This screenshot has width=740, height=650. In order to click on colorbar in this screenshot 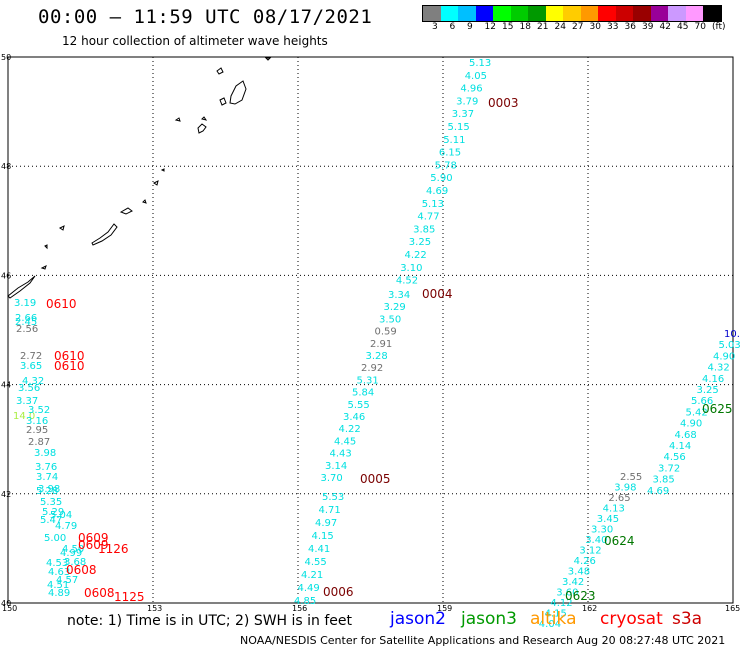, I will do `click(572, 13)`.